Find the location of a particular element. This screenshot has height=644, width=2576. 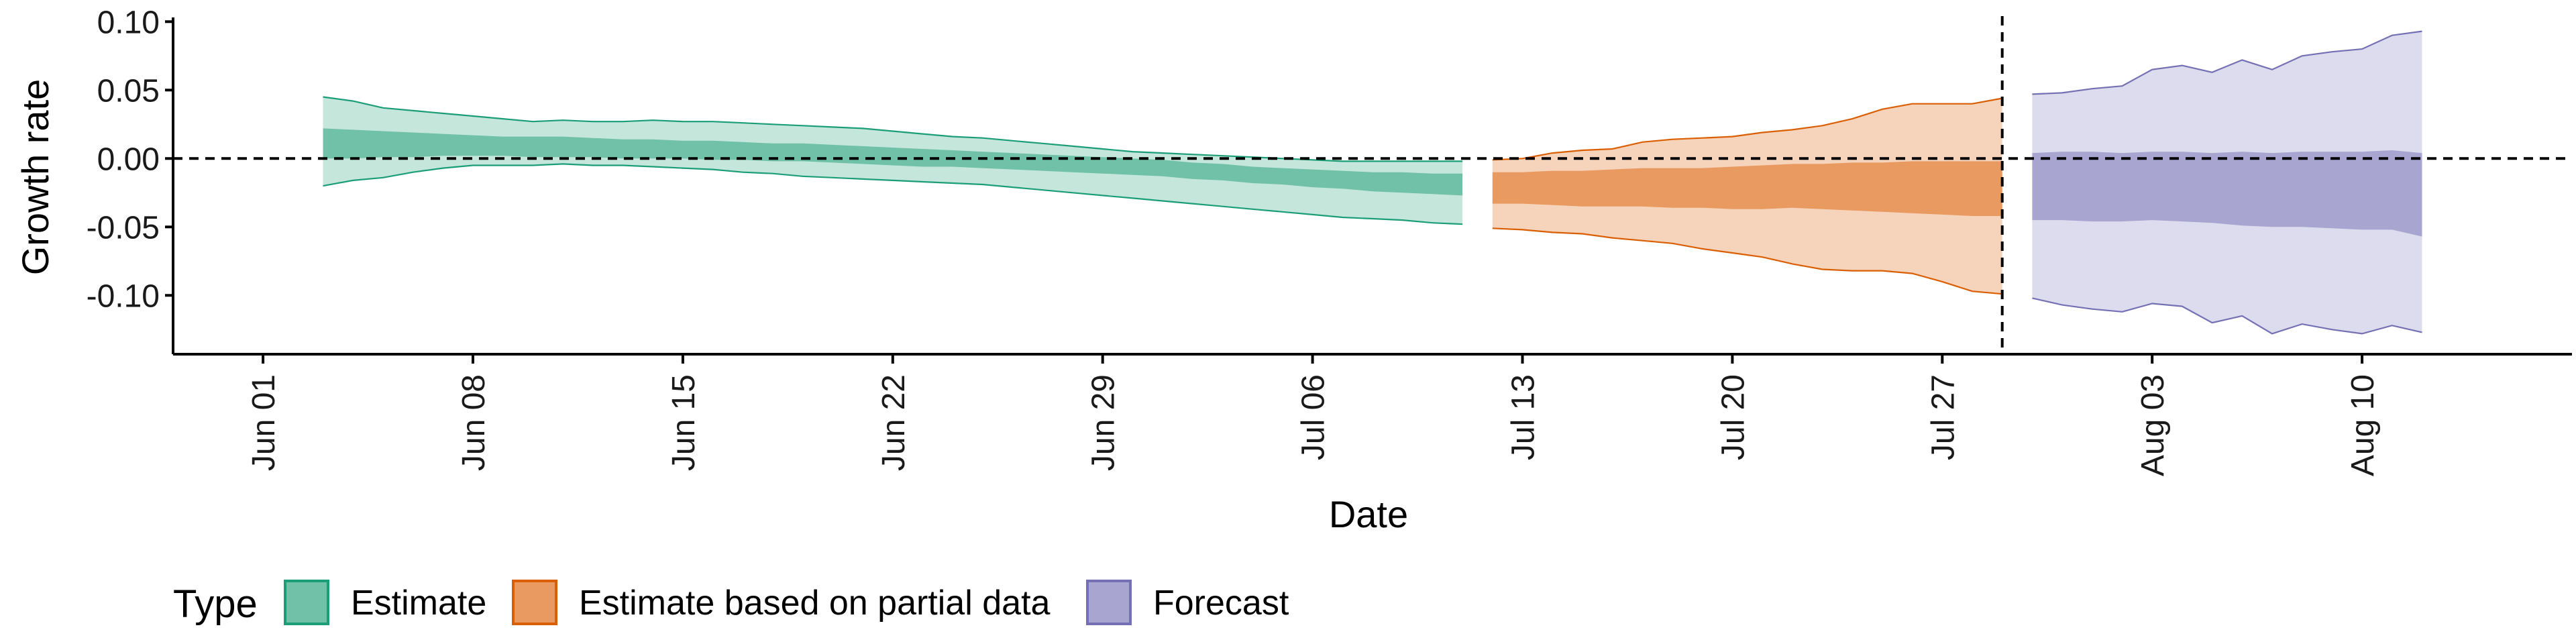

x-tick-label: Jun 08 is located at coordinates (474, 422).